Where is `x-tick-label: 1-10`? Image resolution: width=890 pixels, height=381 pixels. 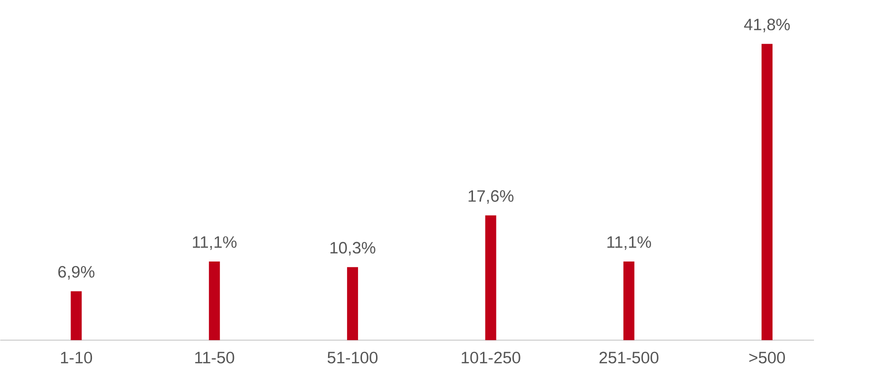
x-tick-label: 1-10 is located at coordinates (76, 358).